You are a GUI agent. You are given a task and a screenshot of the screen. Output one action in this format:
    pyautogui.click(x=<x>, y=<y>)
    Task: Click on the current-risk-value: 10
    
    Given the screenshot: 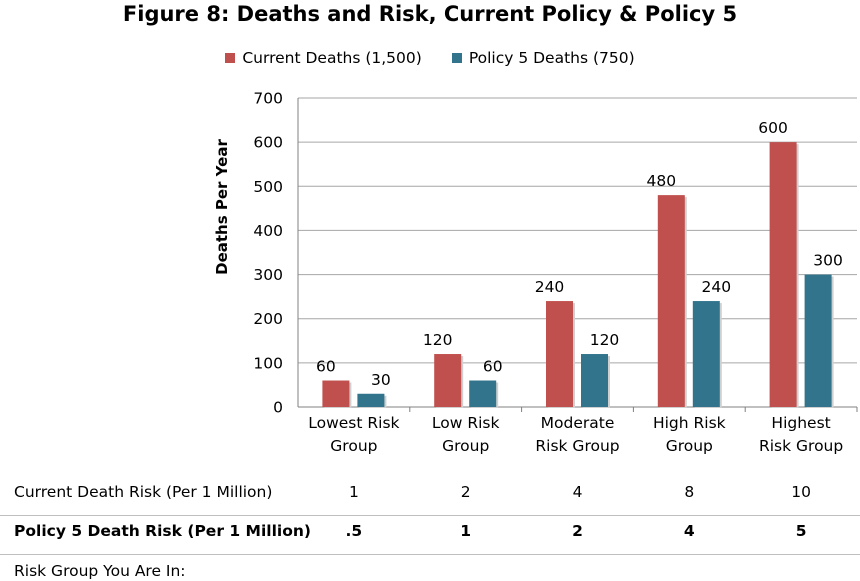 What is the action you would take?
    pyautogui.click(x=801, y=492)
    